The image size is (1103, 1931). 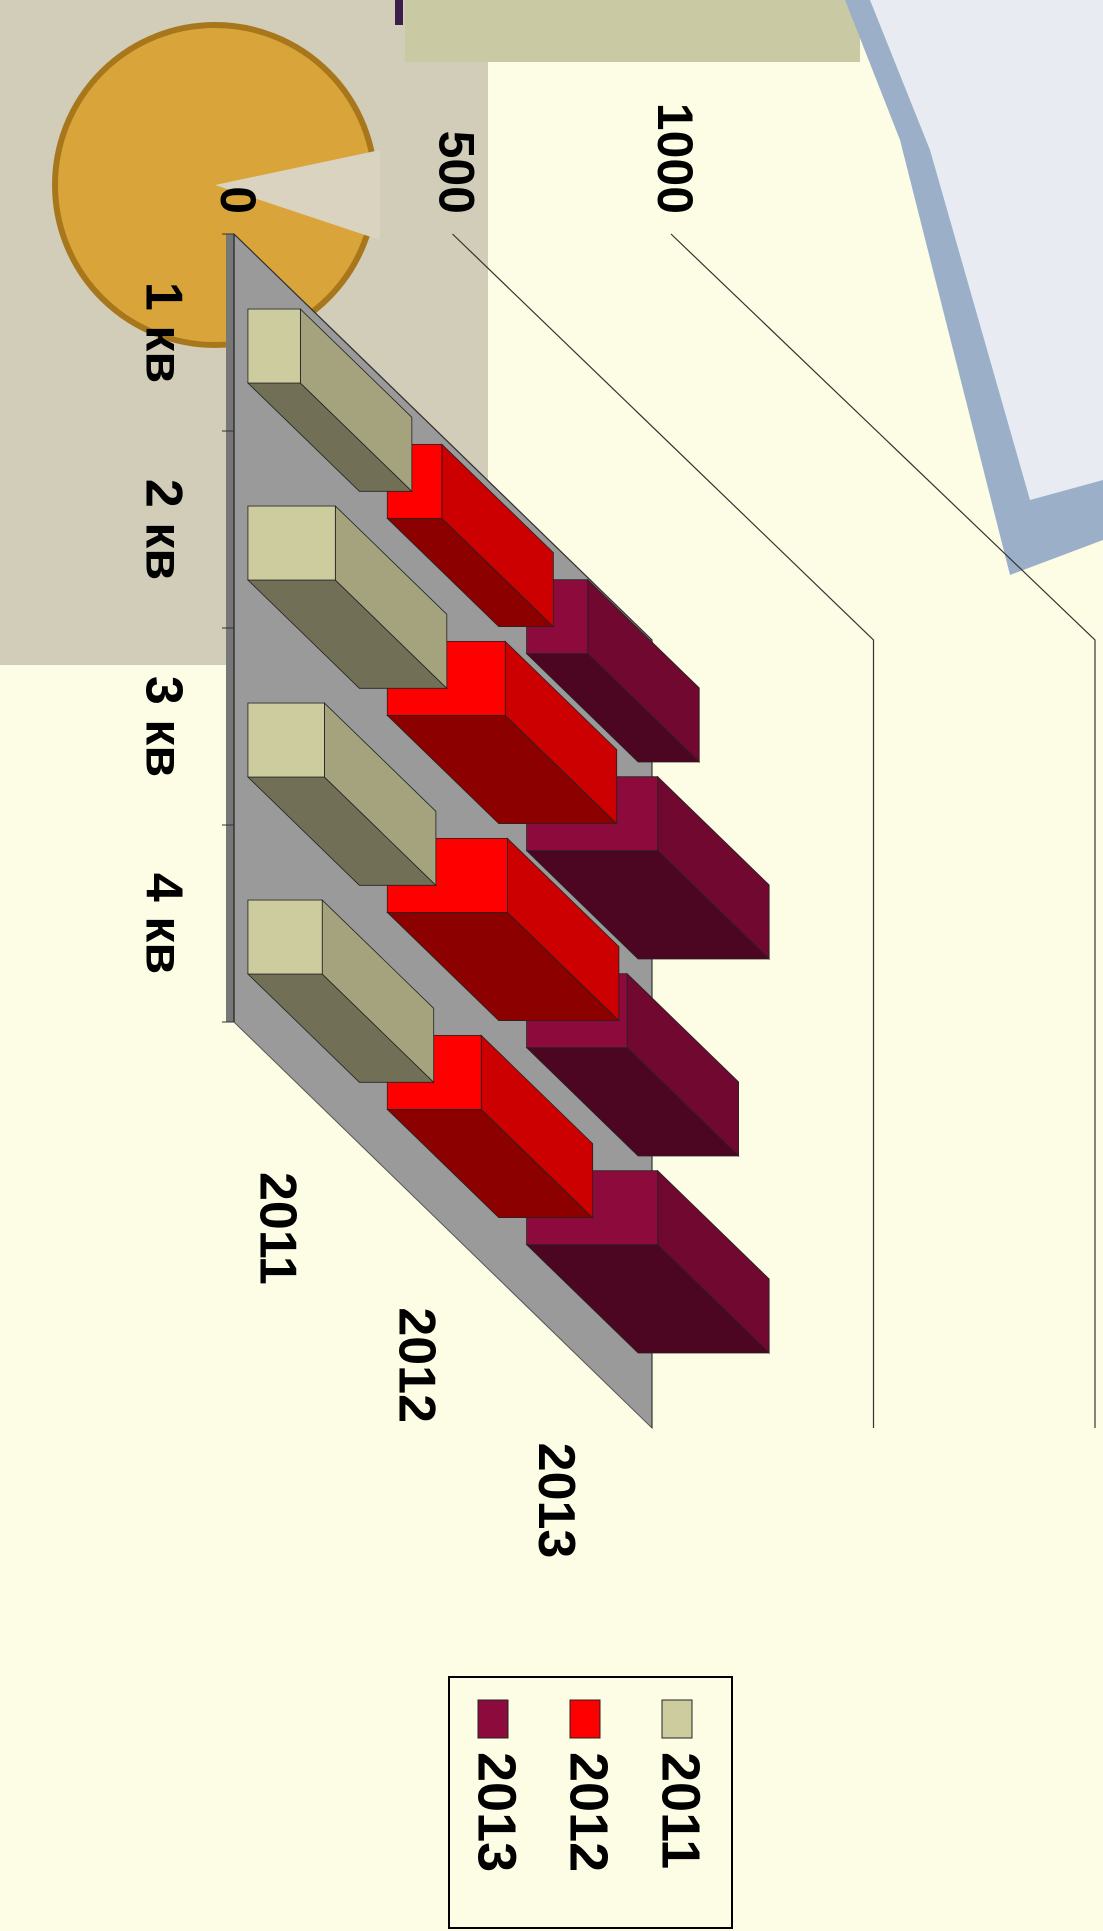 What do you see at coordinates (556, 1501) in the screenshot?
I see `depth-label: 2013` at bounding box center [556, 1501].